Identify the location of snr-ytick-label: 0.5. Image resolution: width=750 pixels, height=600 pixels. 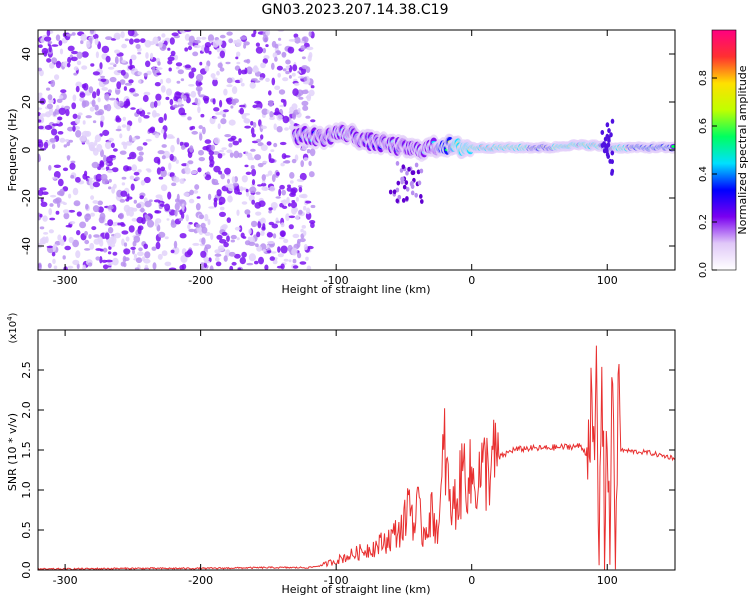
(26, 530).